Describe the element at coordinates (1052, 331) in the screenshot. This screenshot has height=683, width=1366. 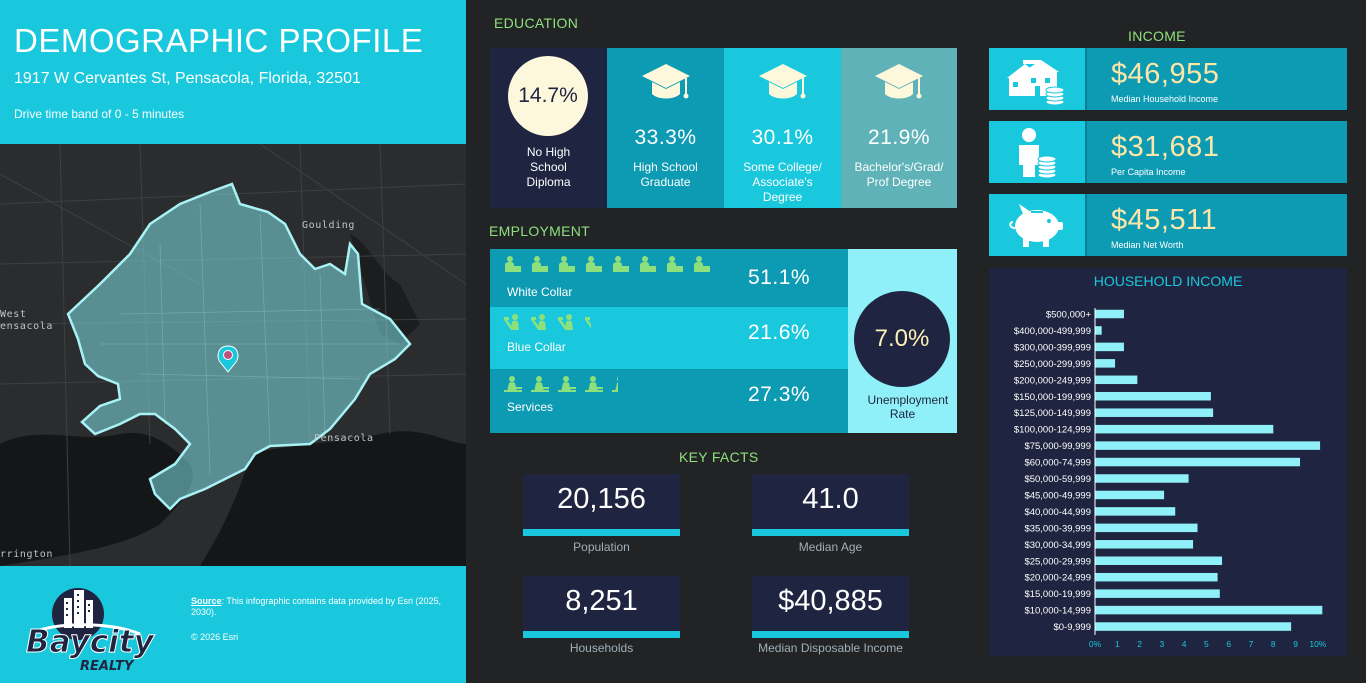
I see `category-label: $400,000-499,999` at that location.